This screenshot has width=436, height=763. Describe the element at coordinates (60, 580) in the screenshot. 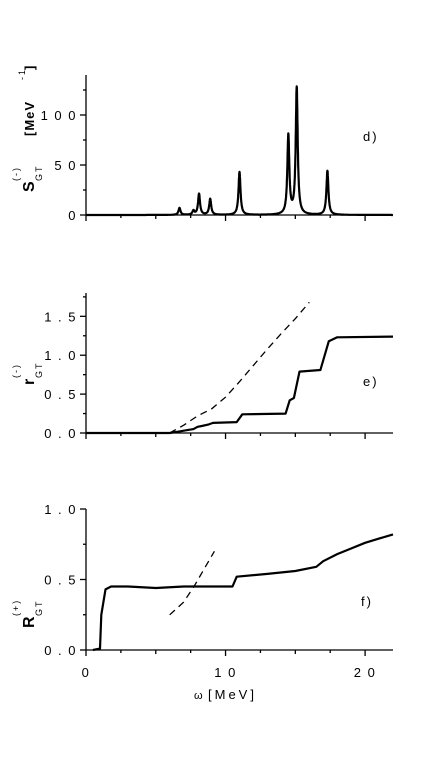

I see `y-tick-label-f: 0 . 5` at that location.